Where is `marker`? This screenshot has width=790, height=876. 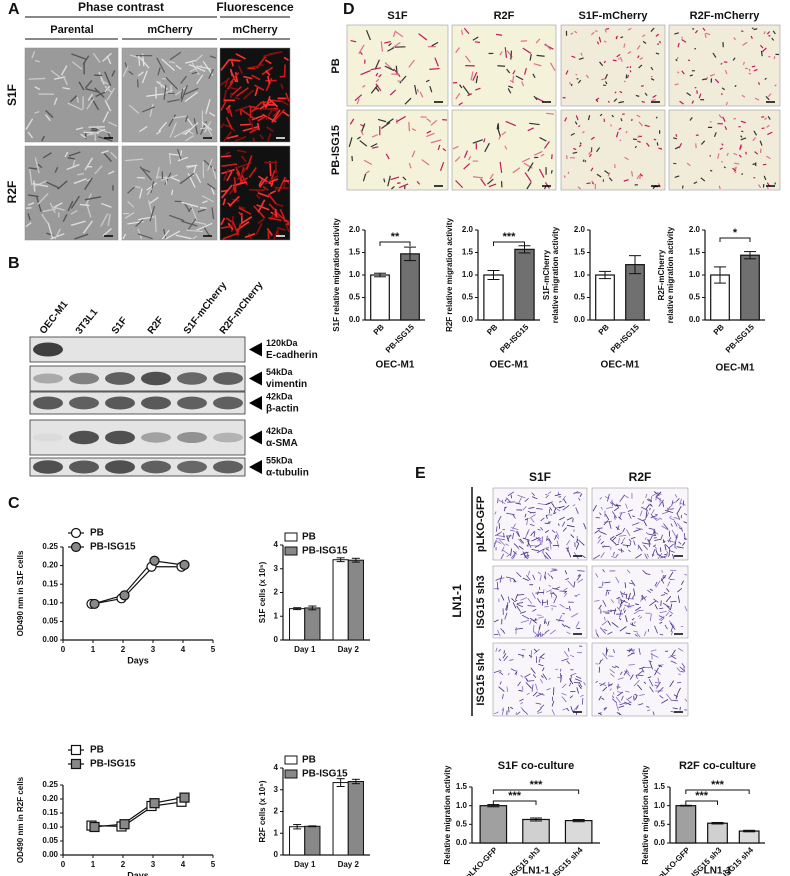
marker is located at coordinates (154, 803).